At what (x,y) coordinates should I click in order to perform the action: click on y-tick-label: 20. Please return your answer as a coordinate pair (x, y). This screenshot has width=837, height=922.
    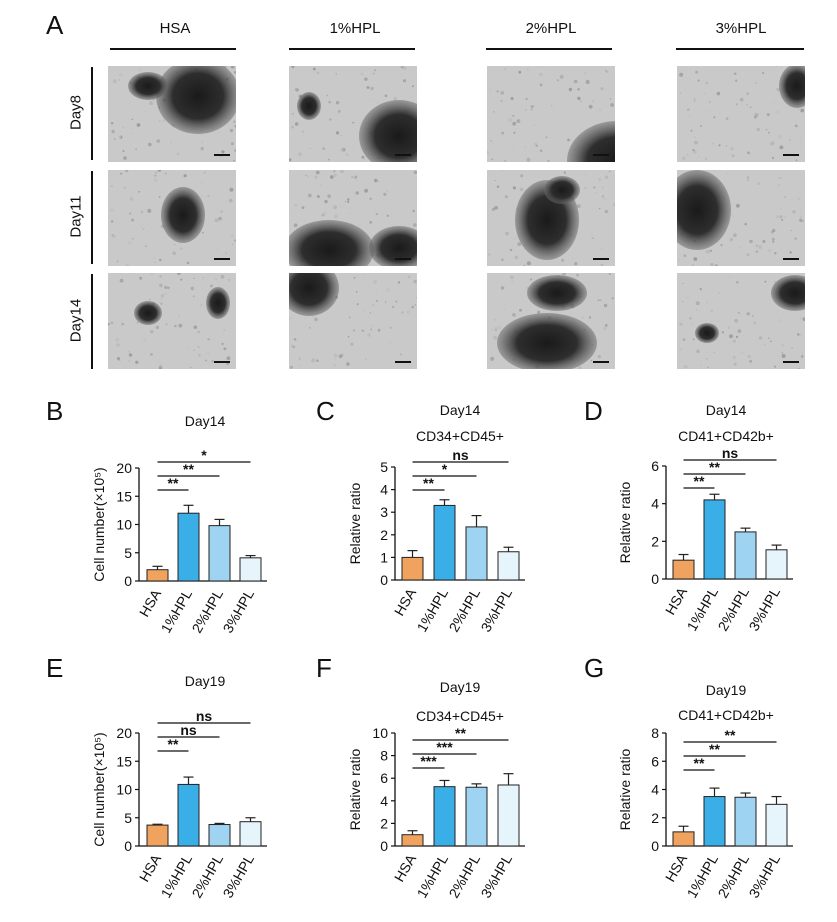
    Looking at the image, I should click on (124, 468).